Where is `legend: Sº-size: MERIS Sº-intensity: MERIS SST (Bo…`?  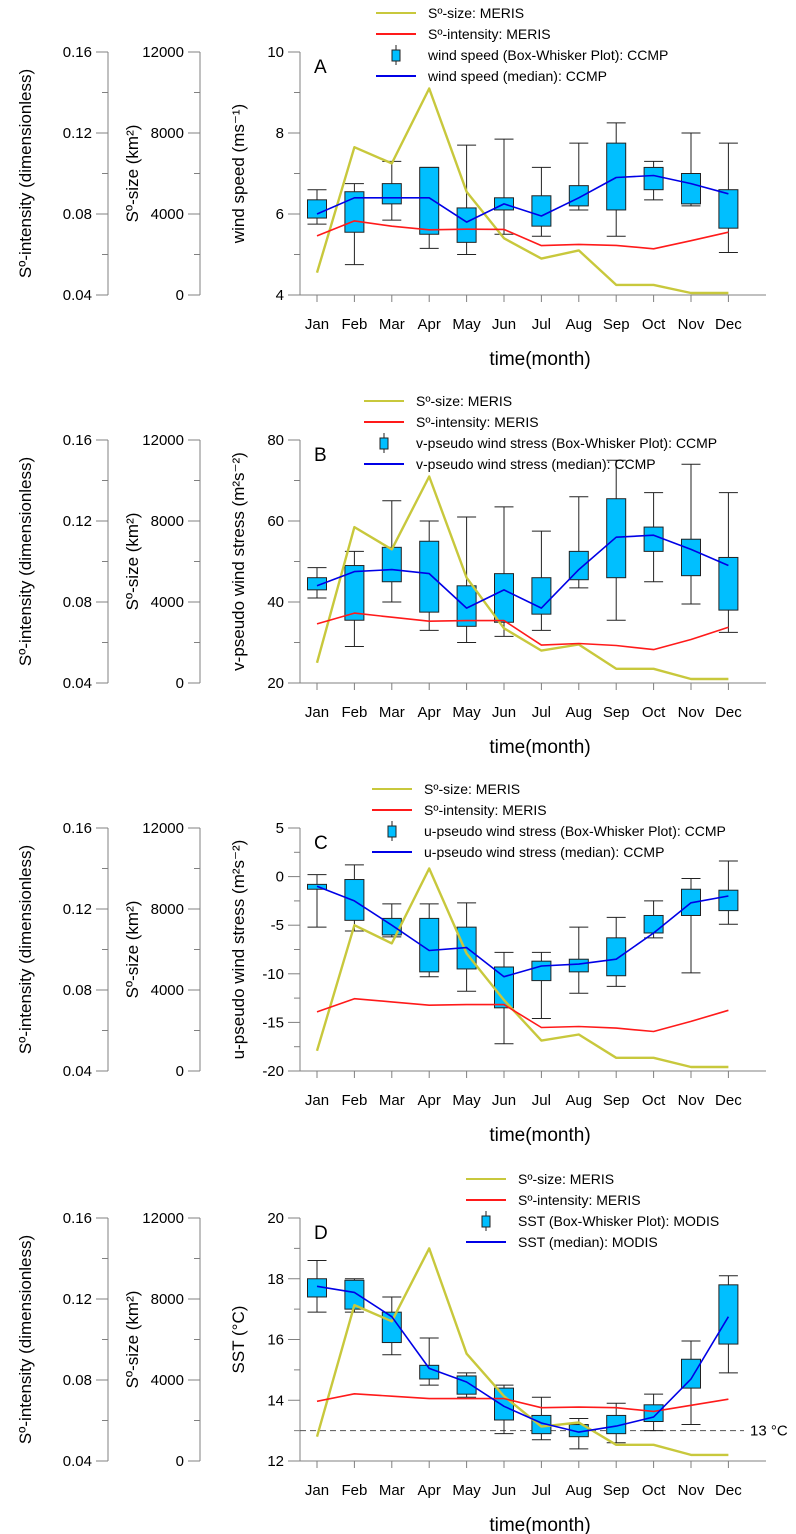
legend: Sº-size: MERIS Sº-intensity: MERIS SST (Bo… is located at coordinates (592, 1210).